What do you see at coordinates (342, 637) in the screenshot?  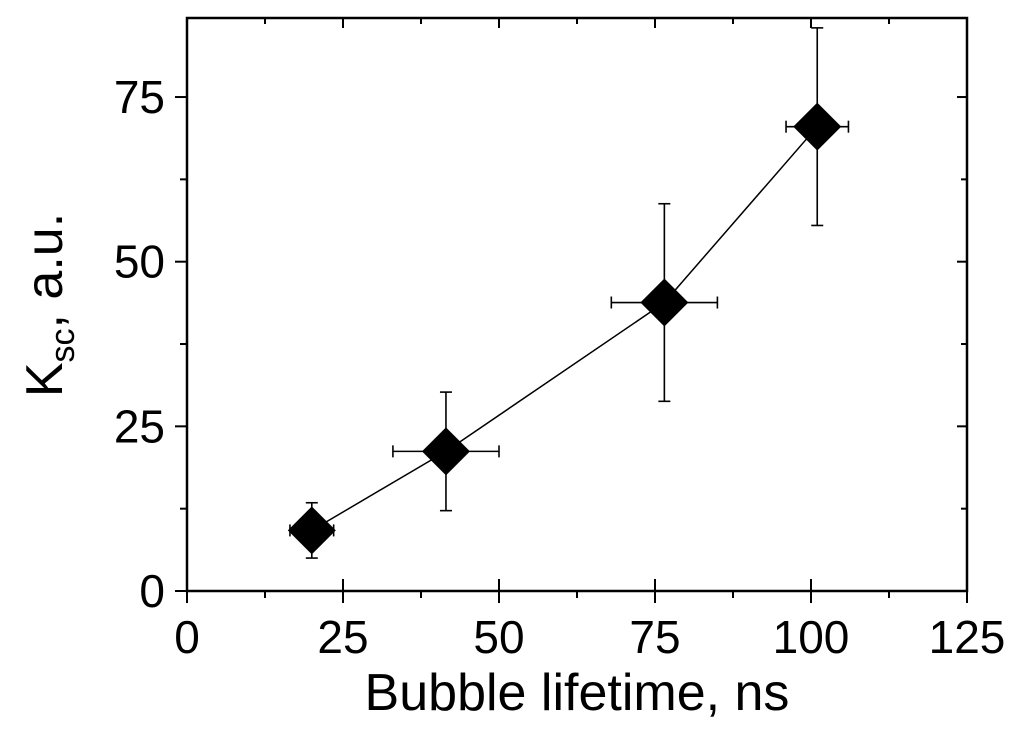 I see `x-tick-label: 25` at bounding box center [342, 637].